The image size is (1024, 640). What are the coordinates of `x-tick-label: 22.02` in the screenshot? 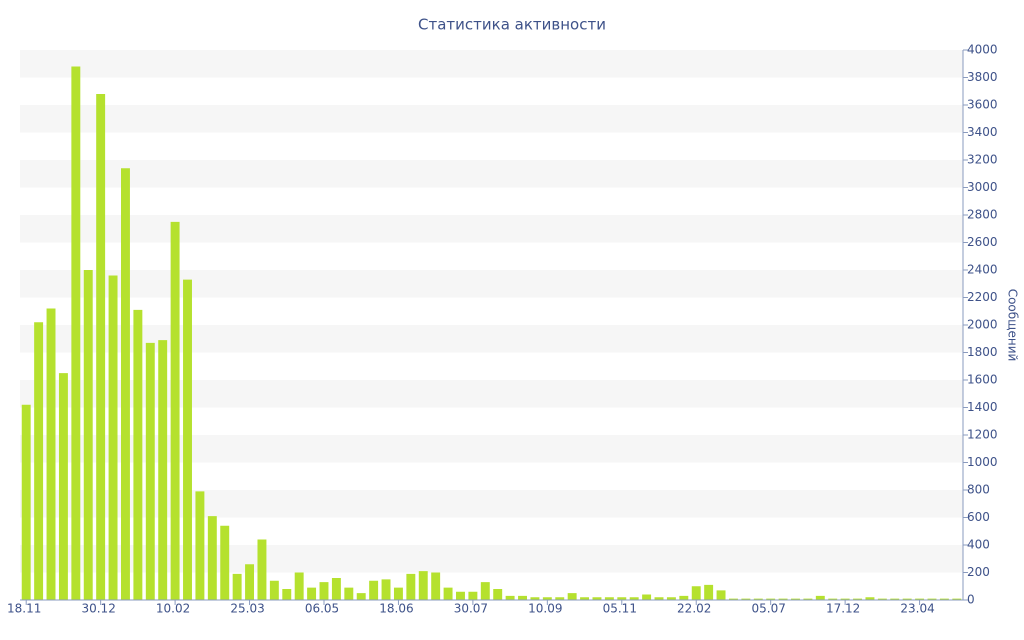 It's located at (694, 609).